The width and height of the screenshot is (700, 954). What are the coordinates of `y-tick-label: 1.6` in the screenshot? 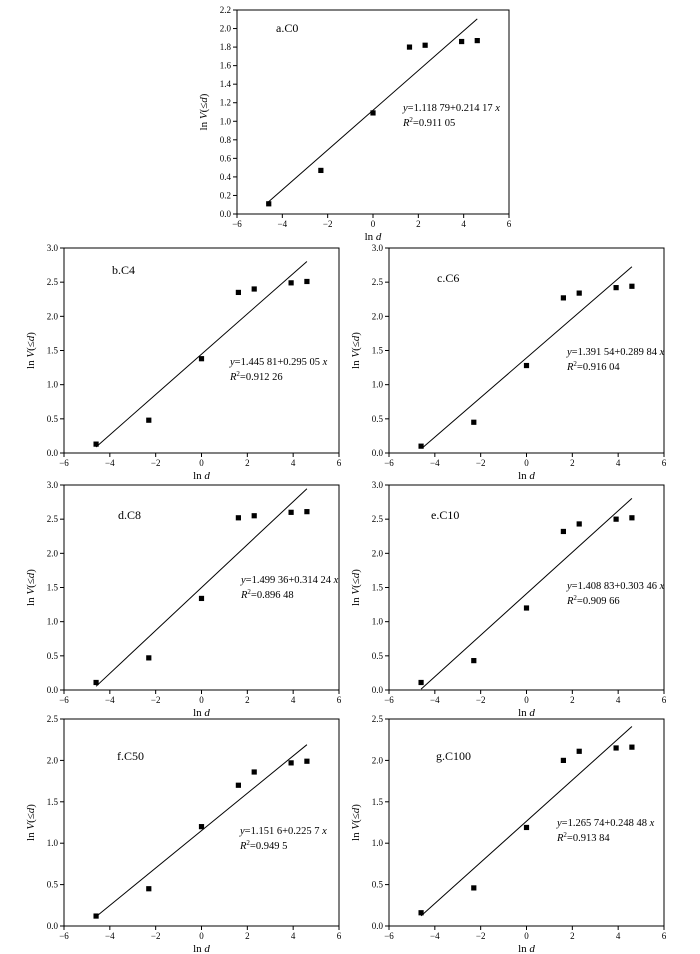 It's located at (226, 66).